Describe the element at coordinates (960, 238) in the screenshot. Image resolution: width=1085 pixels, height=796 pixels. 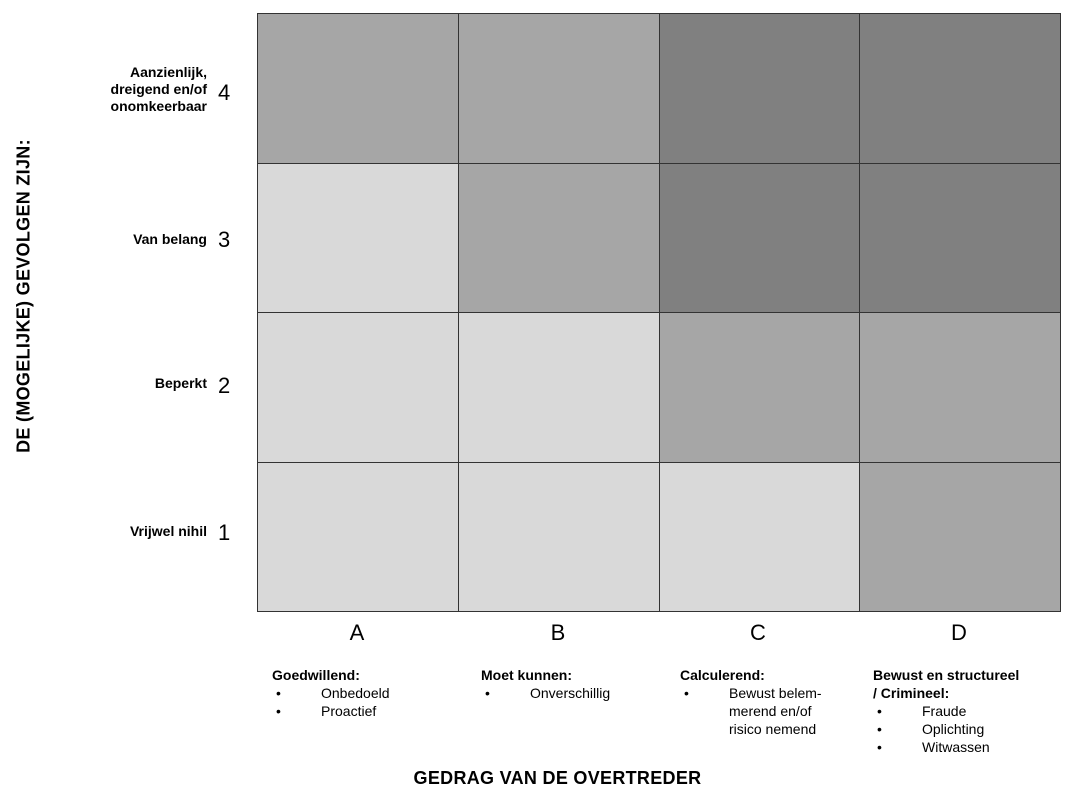
I see `matrix-cell-d3` at that location.